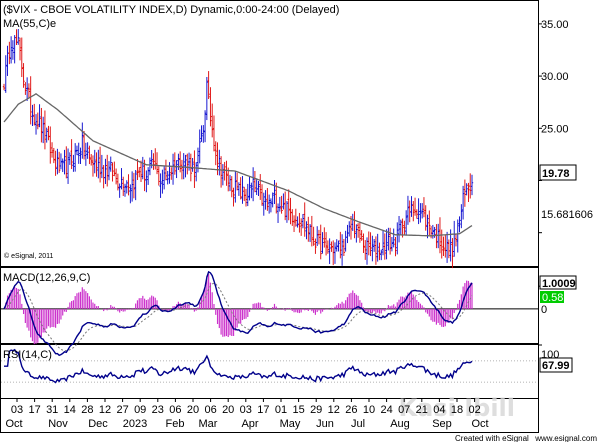 Image resolution: width=600 pixels, height=442 pixels. Describe the element at coordinates (544, 310) in the screenshot. I see `macd-tick-0: 0` at that location.